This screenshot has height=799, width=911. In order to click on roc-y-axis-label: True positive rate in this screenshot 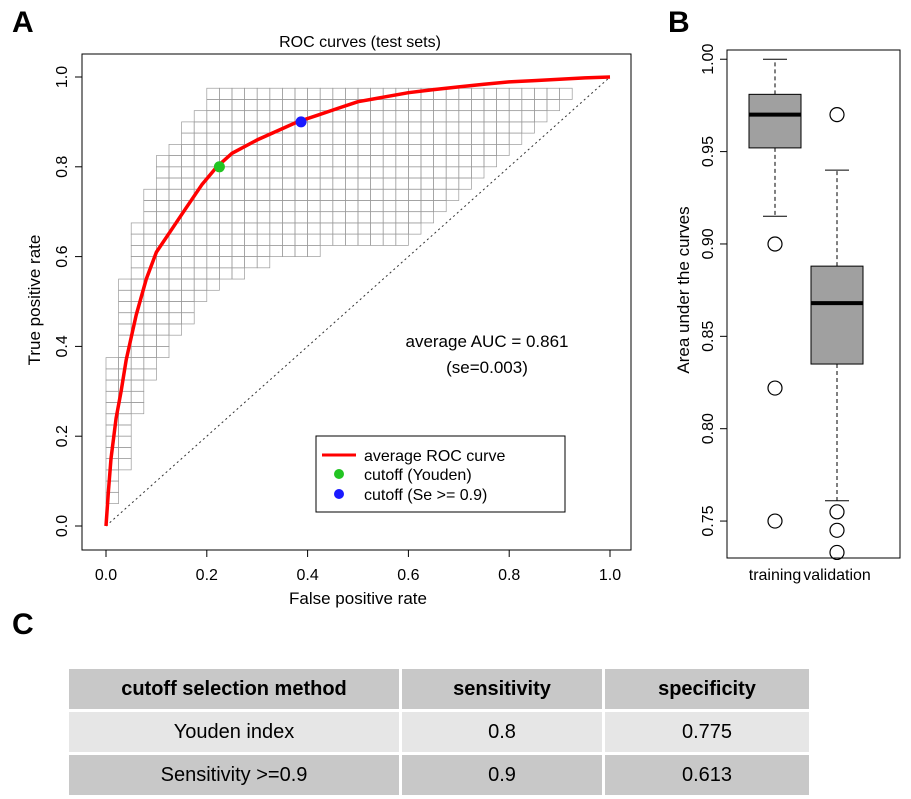, I will do `click(34, 300)`.